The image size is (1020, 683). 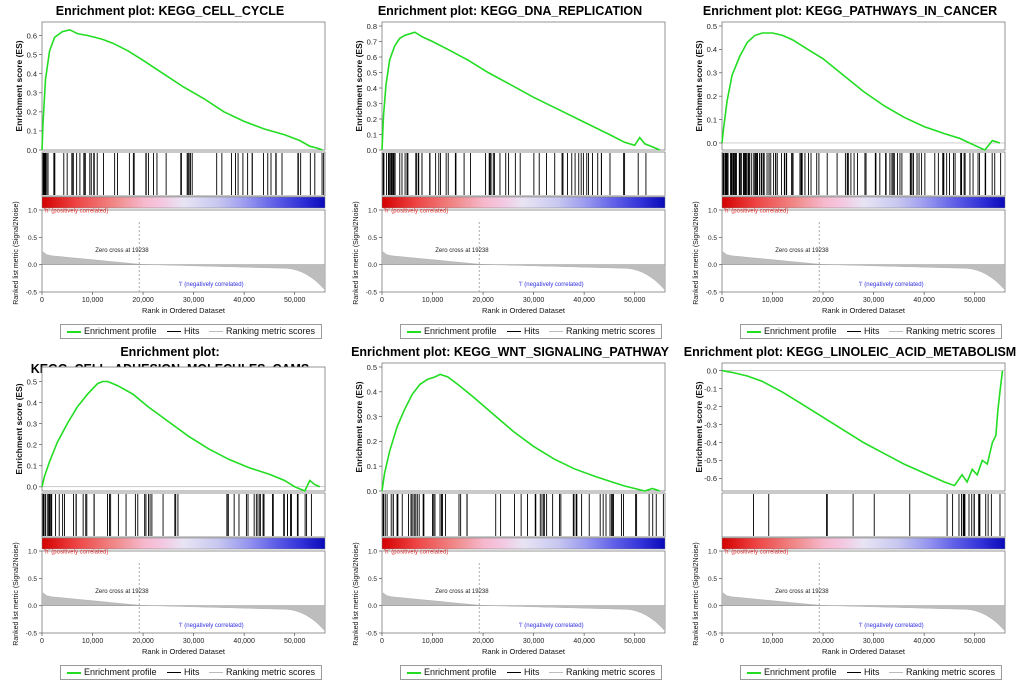 What do you see at coordinates (710, 406) in the screenshot?
I see `es-ytick-label: -0.2` at bounding box center [710, 406].